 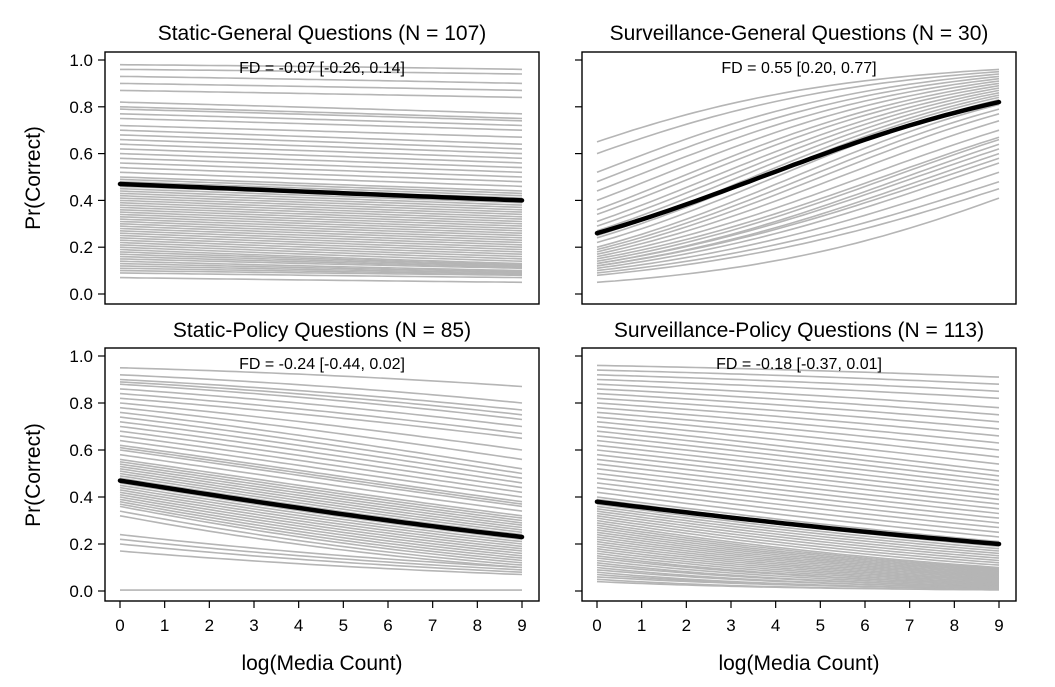 I want to click on y-tick-label: 1.0, so click(x=81, y=356).